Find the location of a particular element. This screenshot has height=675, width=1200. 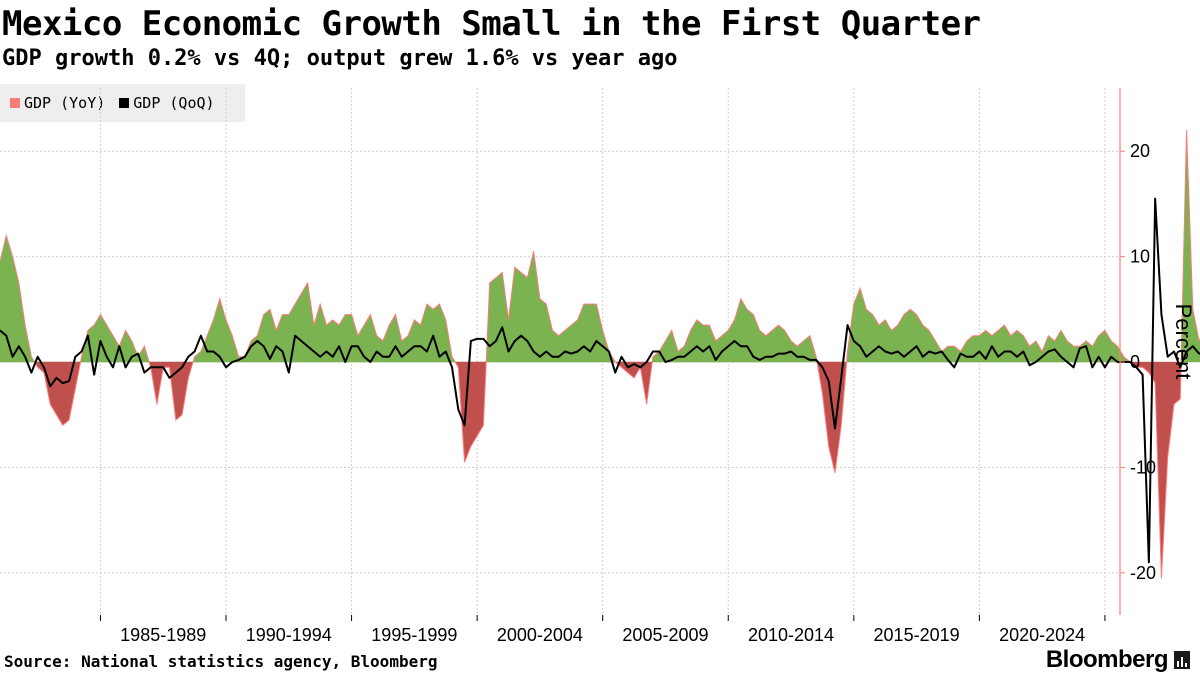

legend-swatch-yoy is located at coordinates (15, 103).